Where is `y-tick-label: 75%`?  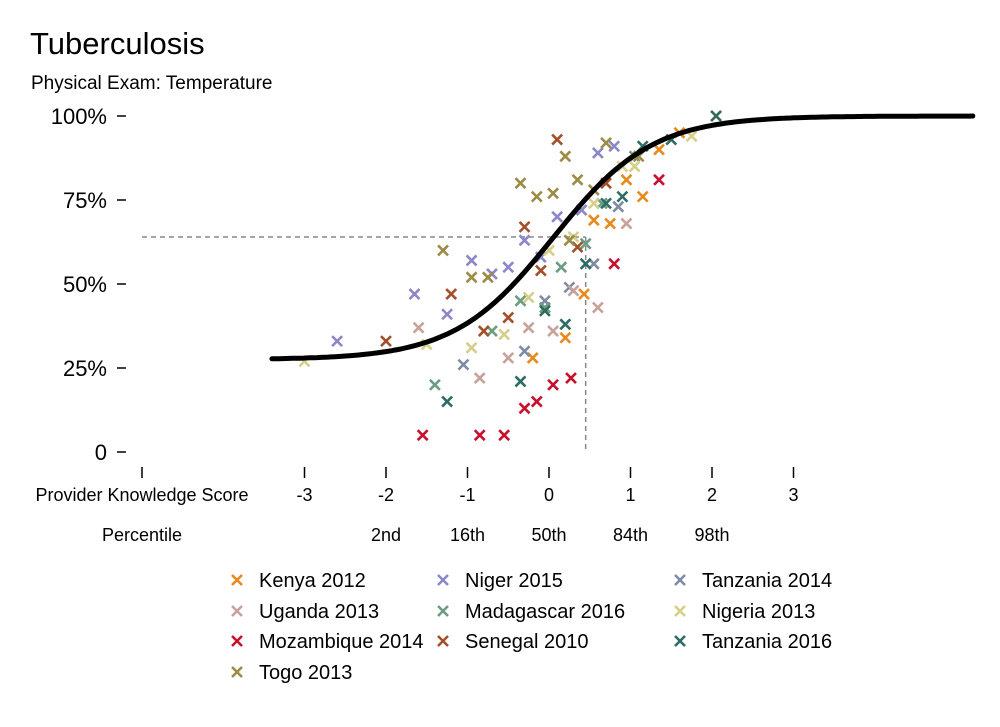 y-tick-label: 75% is located at coordinates (85, 200).